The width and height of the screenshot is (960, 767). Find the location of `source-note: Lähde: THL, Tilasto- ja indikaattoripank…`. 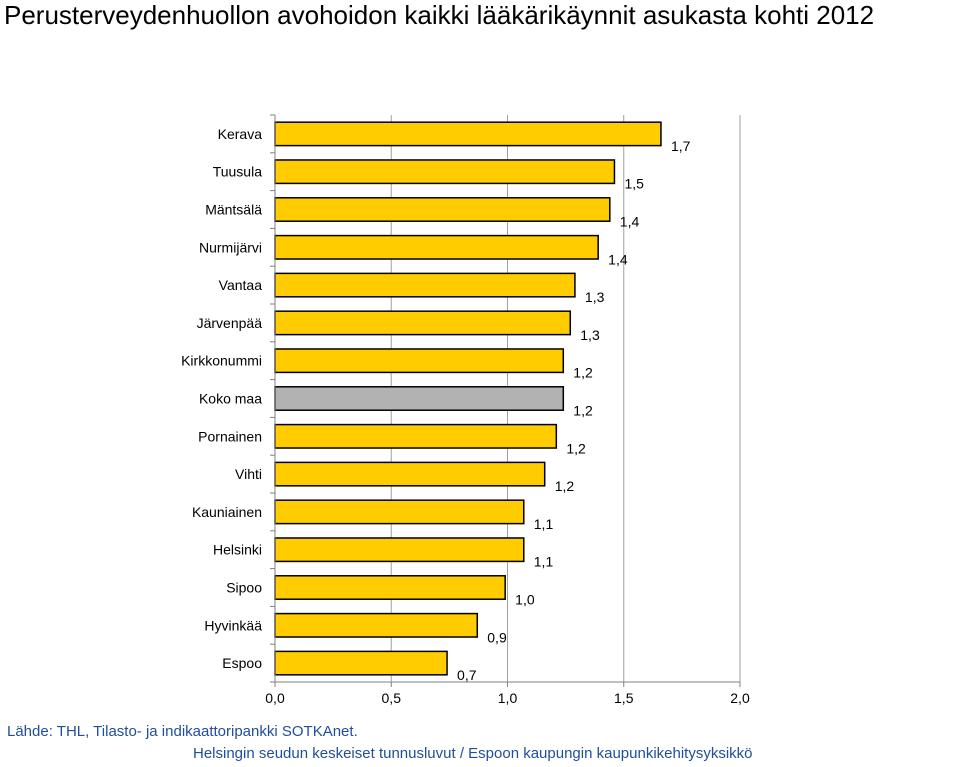

source-note: Lähde: THL, Tilasto- ja indikaattoripank… is located at coordinates (182, 731).